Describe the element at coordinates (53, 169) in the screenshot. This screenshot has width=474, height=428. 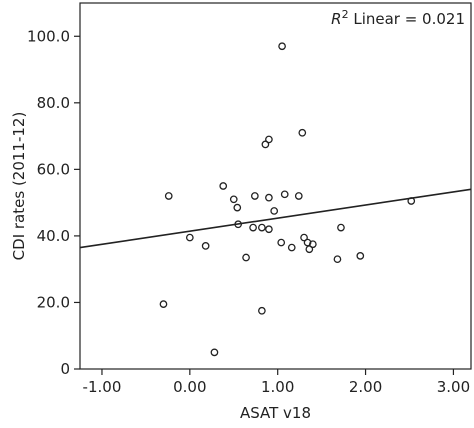
I see `y-tick-label: 60.0` at that location.